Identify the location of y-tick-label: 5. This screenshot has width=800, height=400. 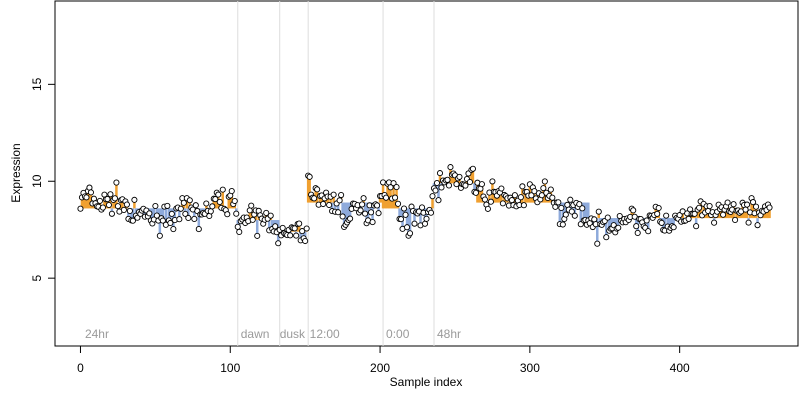
(37, 278).